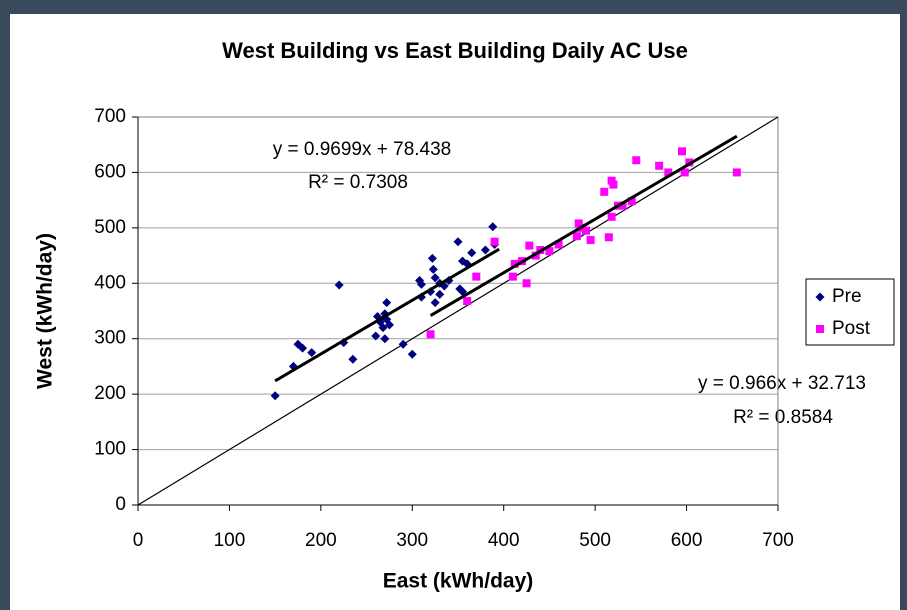 Image resolution: width=907 pixels, height=610 pixels. Describe the element at coordinates (110, 449) in the screenshot. I see `y-tick-label: 100` at that location.